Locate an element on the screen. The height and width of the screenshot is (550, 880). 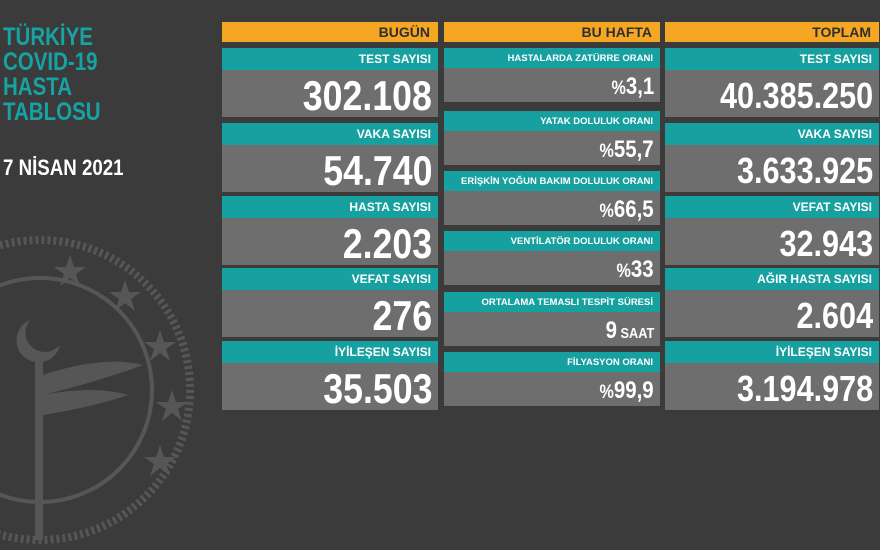
stat-label: YATAK DOLULUK ORANI is located at coordinates (552, 121).